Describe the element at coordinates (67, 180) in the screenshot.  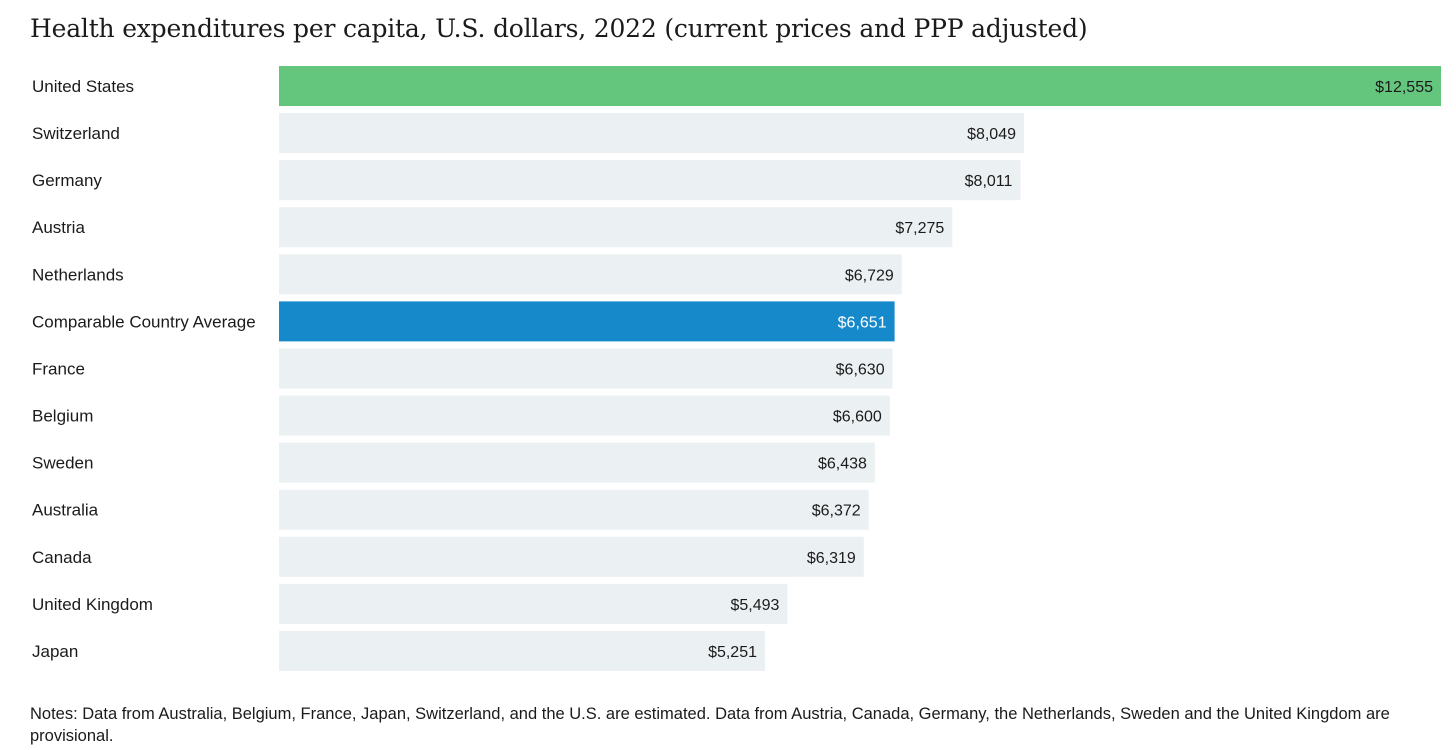
I see `category-label-germany: Germany` at that location.